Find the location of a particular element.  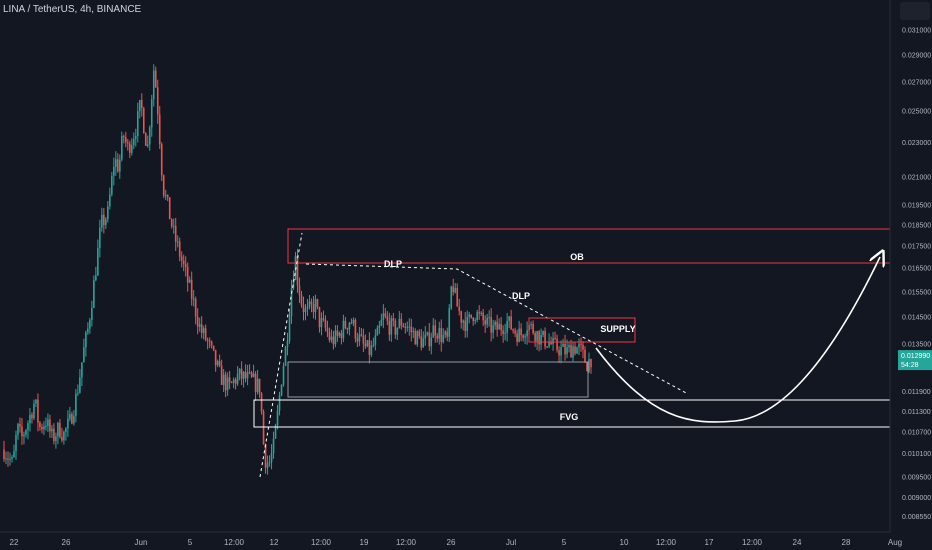

price-tick-label: 0.025000 is located at coordinates (916, 112).